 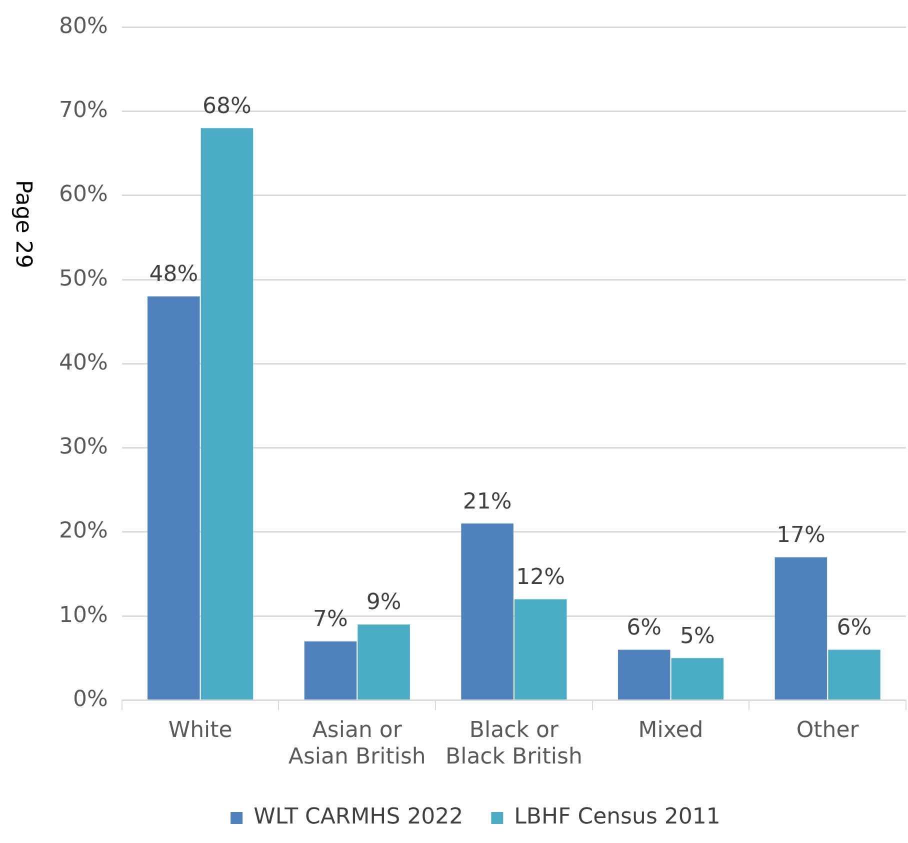 What do you see at coordinates (384, 603) in the screenshot?
I see `data-label: 9%` at bounding box center [384, 603].